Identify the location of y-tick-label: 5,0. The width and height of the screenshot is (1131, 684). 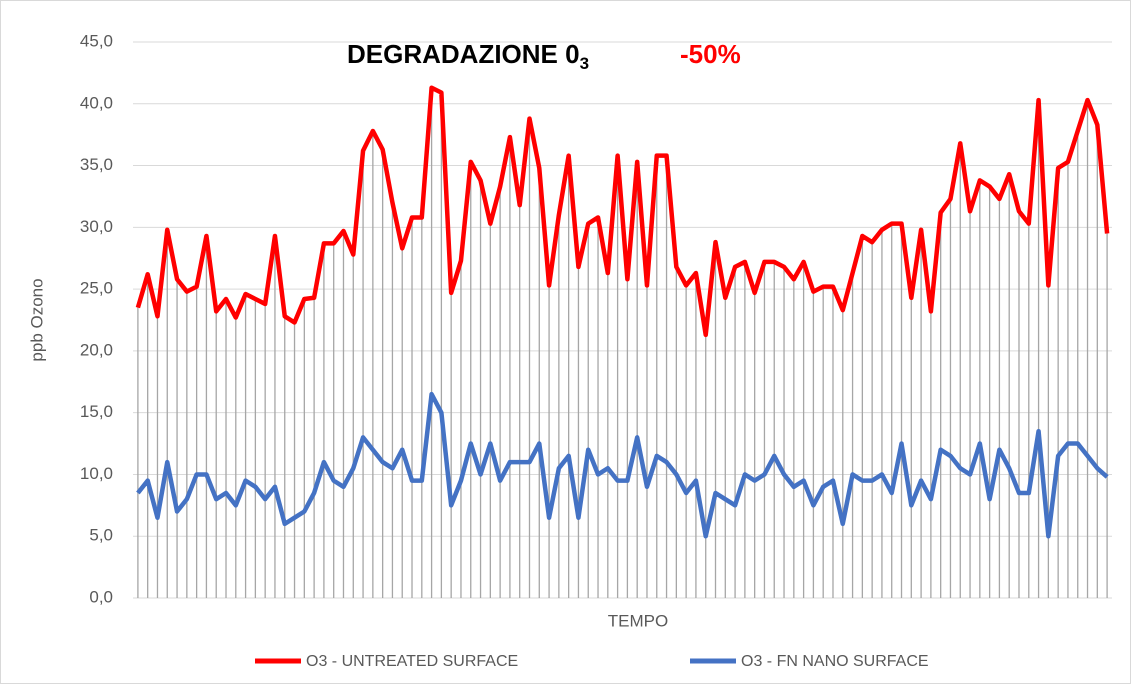
(101, 535).